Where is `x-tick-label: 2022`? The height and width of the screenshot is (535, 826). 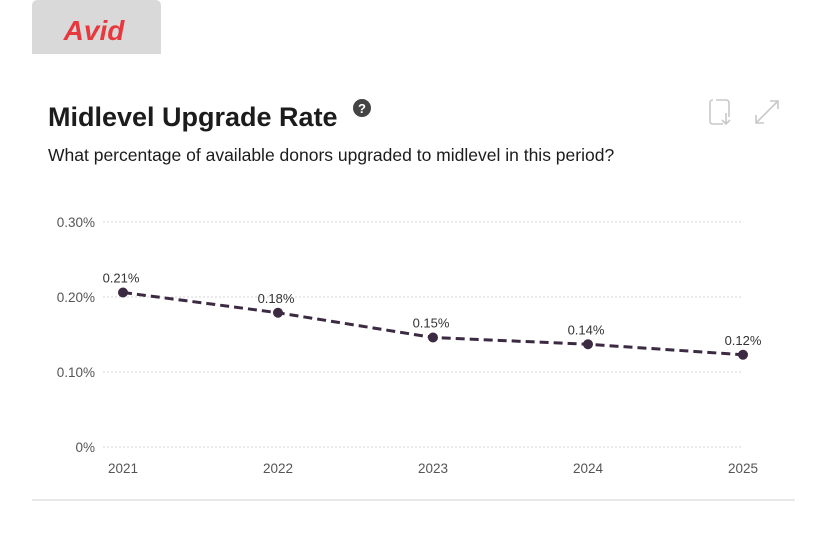
x-tick-label: 2022 is located at coordinates (278, 468).